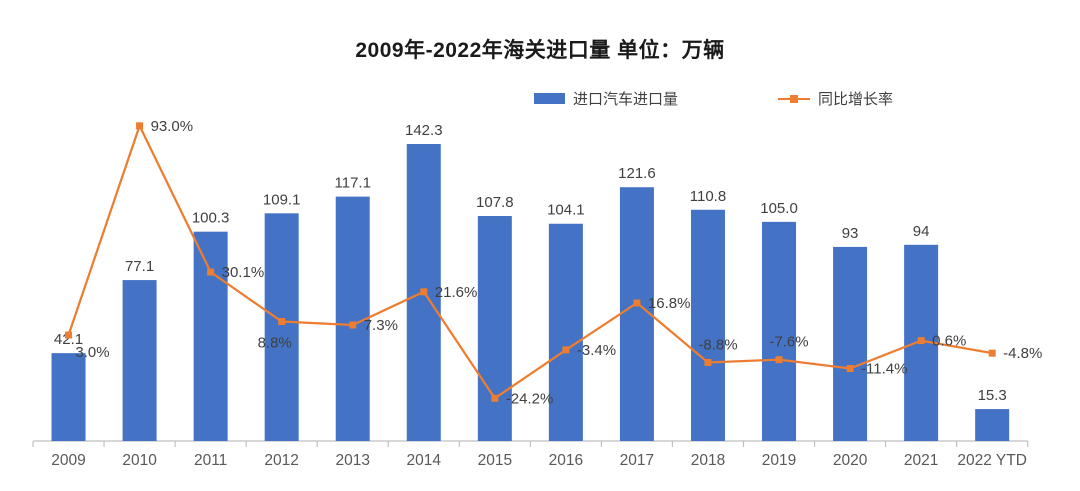  I want to click on growth-value-label: -4.8%, so click(1022, 353).